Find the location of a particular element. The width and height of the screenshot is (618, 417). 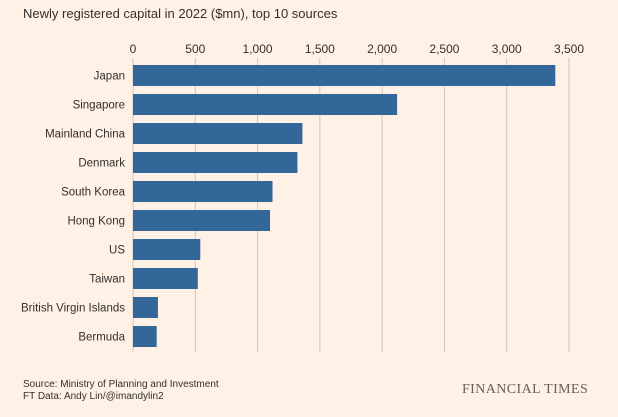

x-tick-labels: 0 500 1,000 1,500 2,000 2,500 3,000 3,500 is located at coordinates (357, 49).